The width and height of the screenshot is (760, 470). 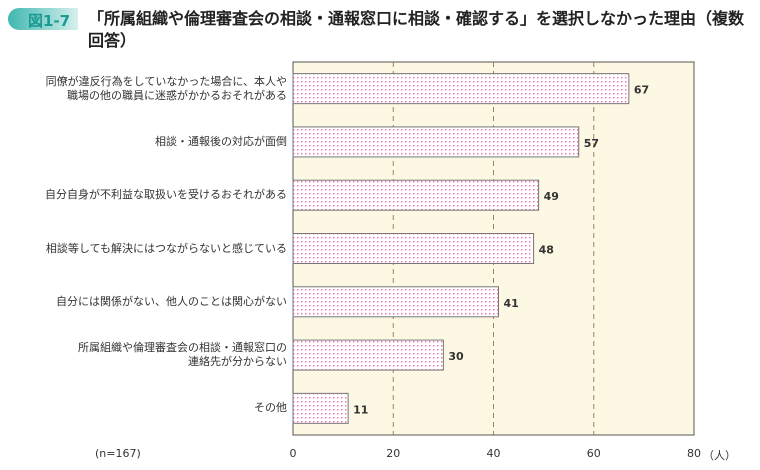 What do you see at coordinates (493, 453) in the screenshot?
I see `x-tick-label: 40` at bounding box center [493, 453].